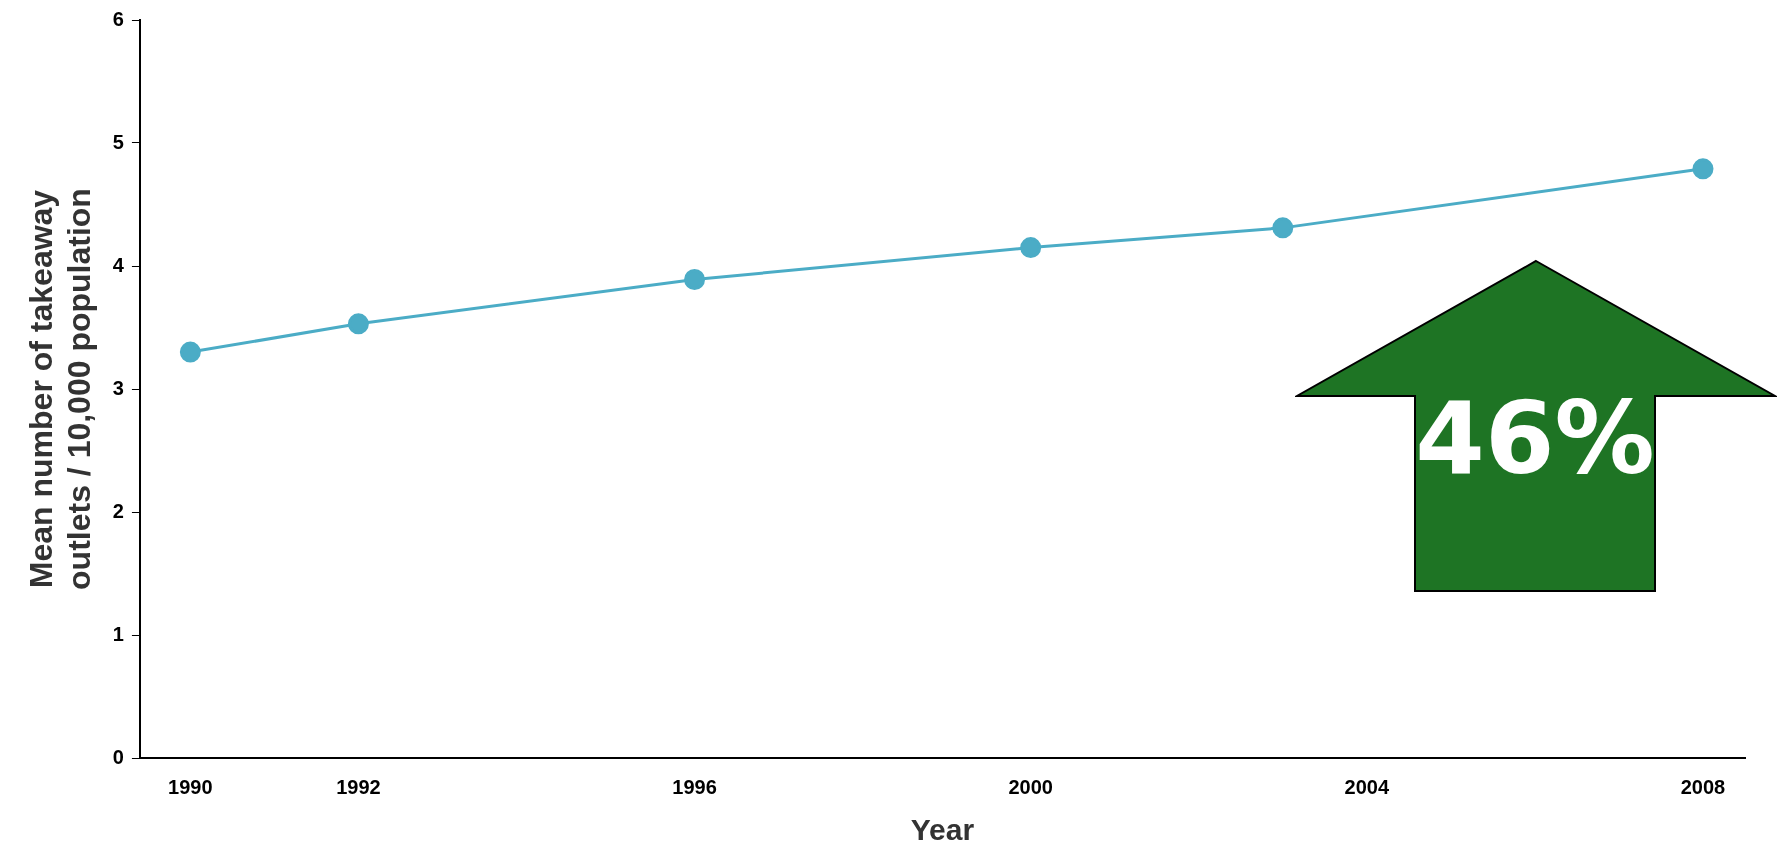 The image size is (1785, 864). What do you see at coordinates (118, 18) in the screenshot?
I see `y-tick-label: 6` at bounding box center [118, 18].